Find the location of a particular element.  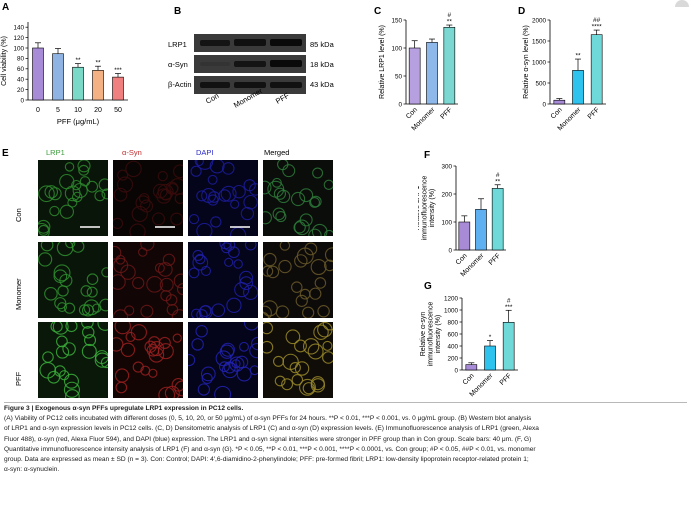

panel-label-c: C is located at coordinates (378, 11).